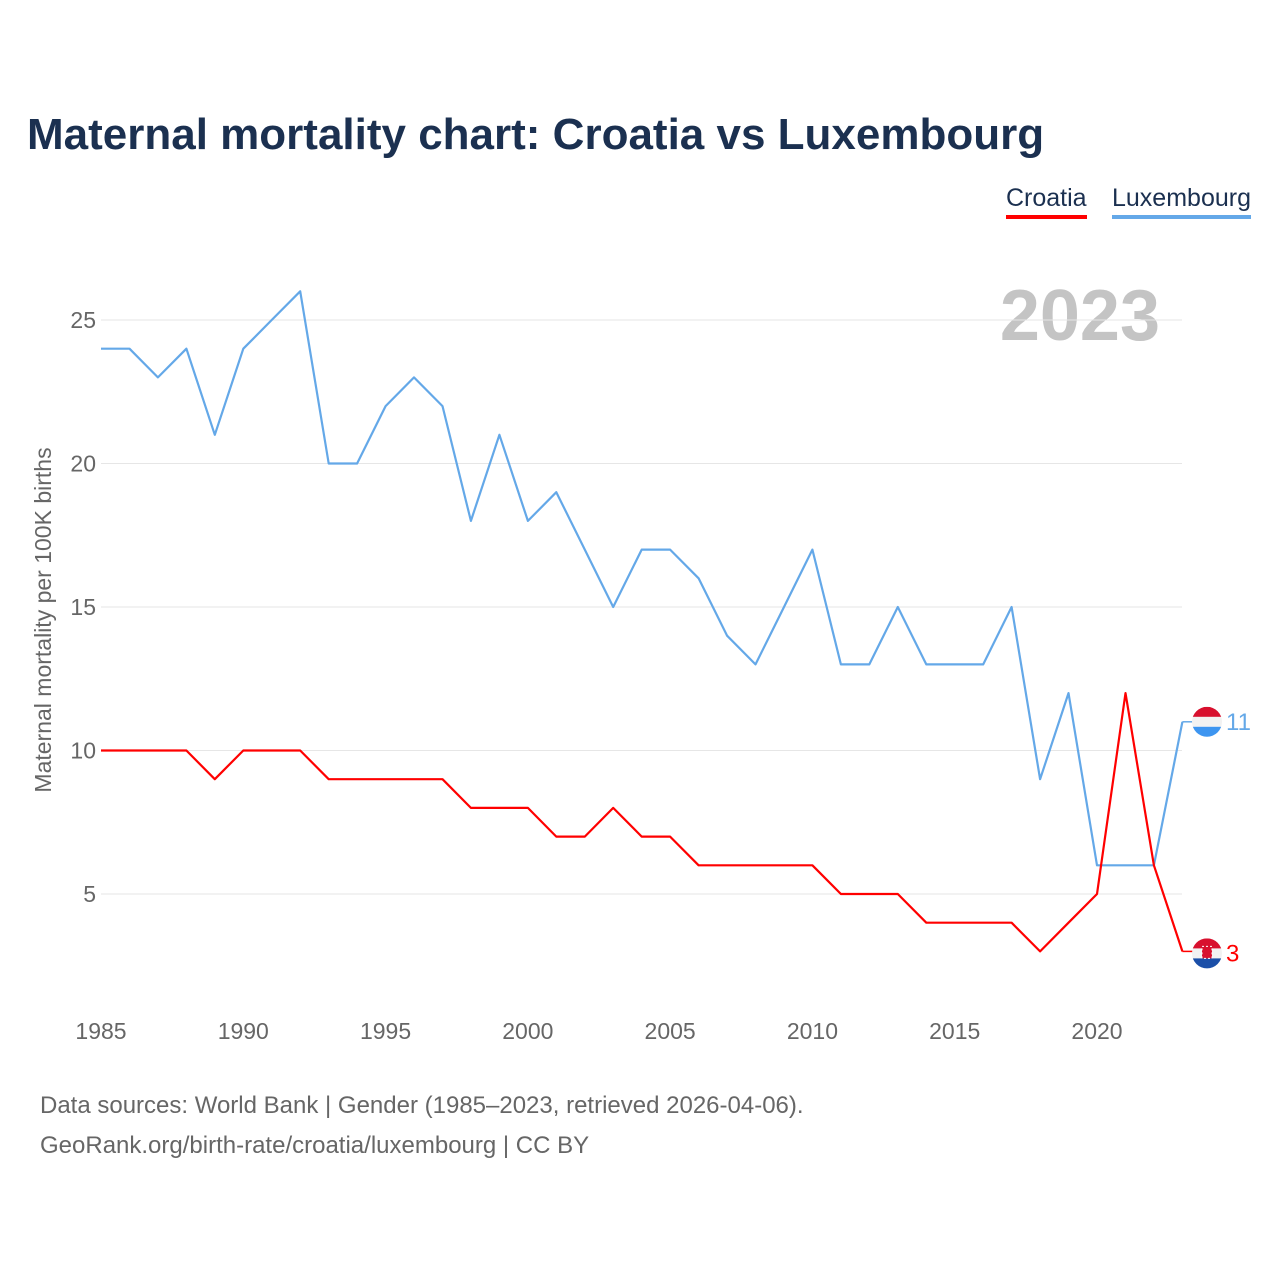 The width and height of the screenshot is (1280, 1280). Describe the element at coordinates (1046, 201) in the screenshot. I see `legend-croatia: Croatia` at that location.